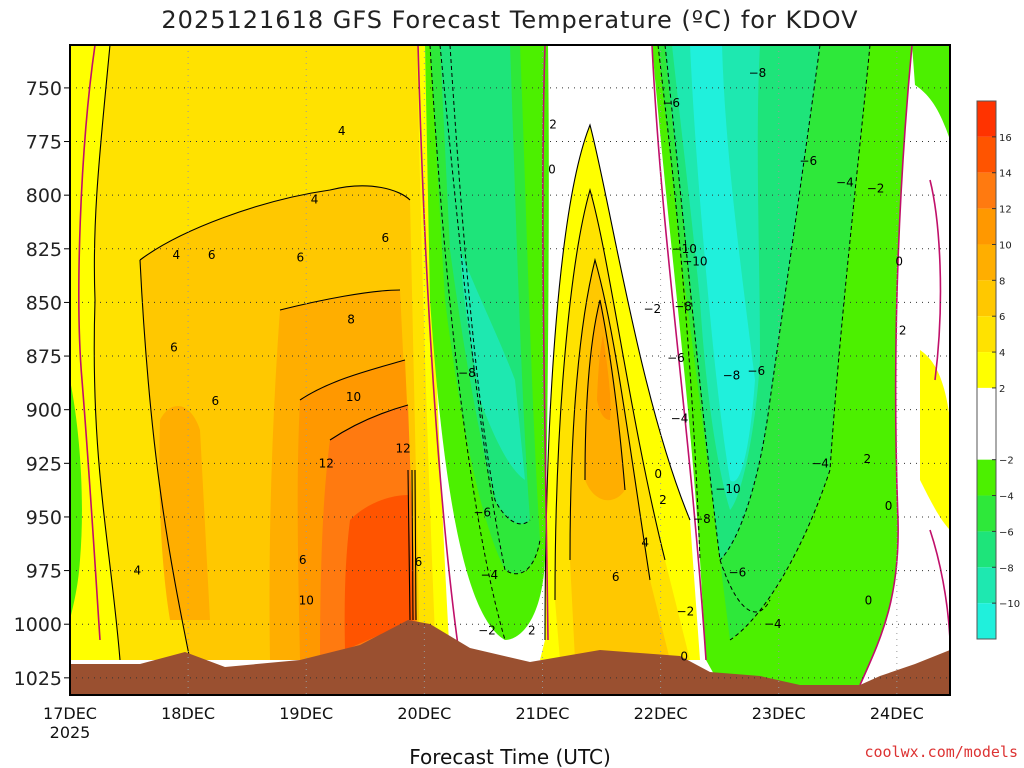 This screenshot has width=1024, height=768. Describe the element at coordinates (1005, 174) in the screenshot. I see `colorbar-tick-label: 14` at that location.